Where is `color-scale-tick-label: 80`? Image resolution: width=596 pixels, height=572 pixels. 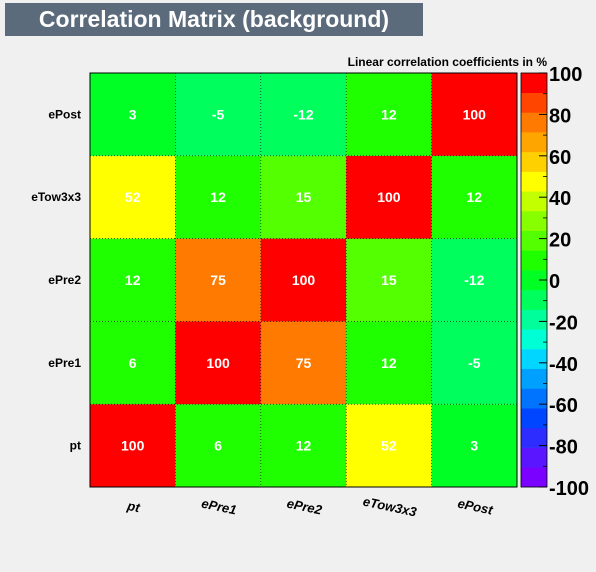
color-scale-tick-label: 80 is located at coordinates (560, 116).